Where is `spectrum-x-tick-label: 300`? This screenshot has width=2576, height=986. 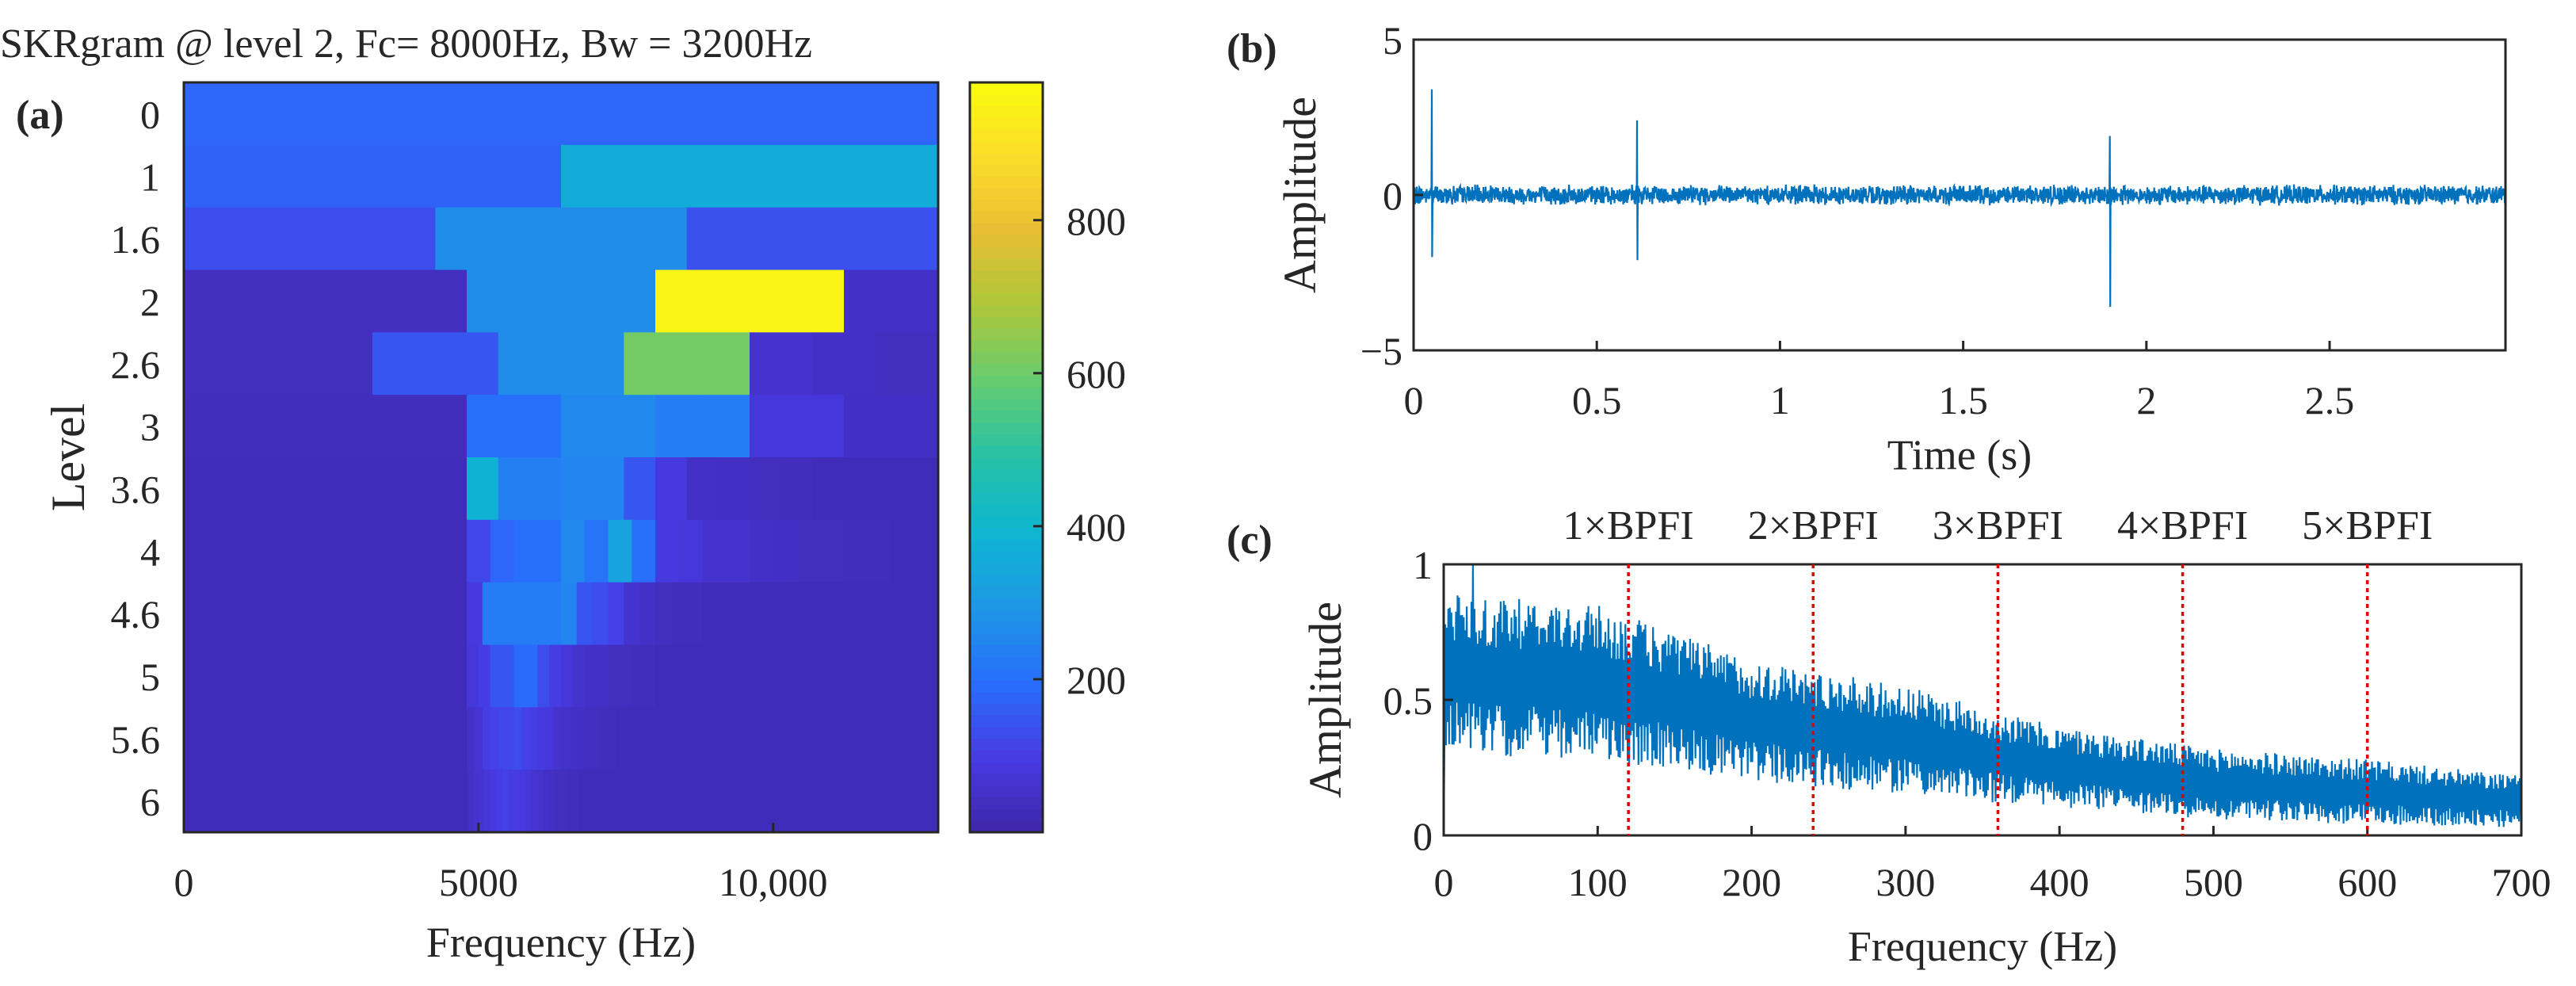
spectrum-x-tick-label: 300 is located at coordinates (1905, 882).